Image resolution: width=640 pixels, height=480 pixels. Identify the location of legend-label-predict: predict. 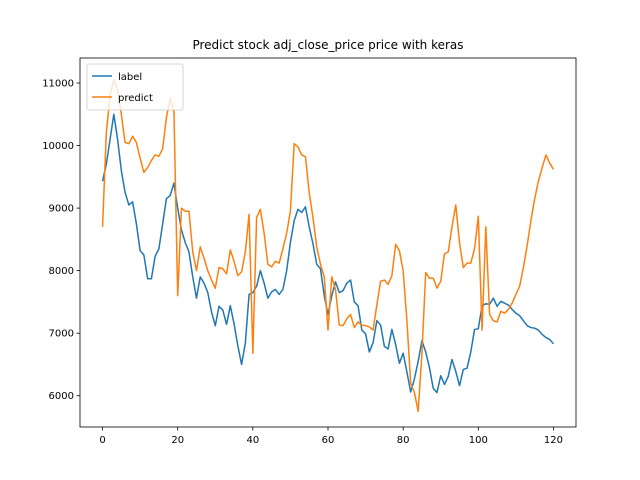
(135, 98).